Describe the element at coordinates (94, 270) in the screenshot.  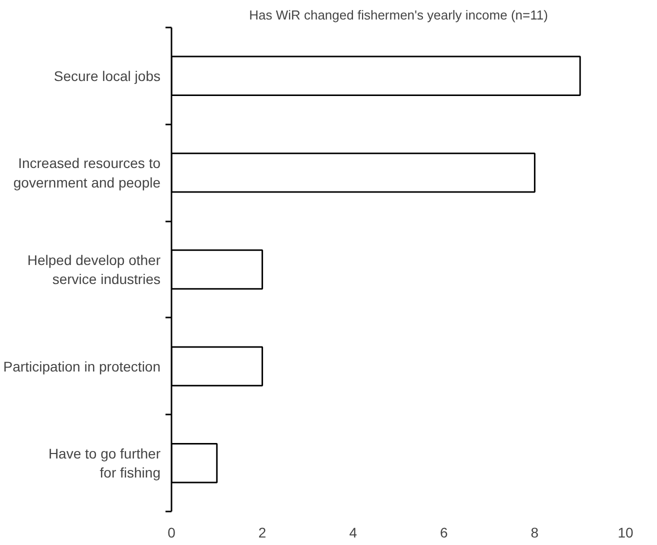
I see `y-tick-label: Helped develop other service industries` at that location.